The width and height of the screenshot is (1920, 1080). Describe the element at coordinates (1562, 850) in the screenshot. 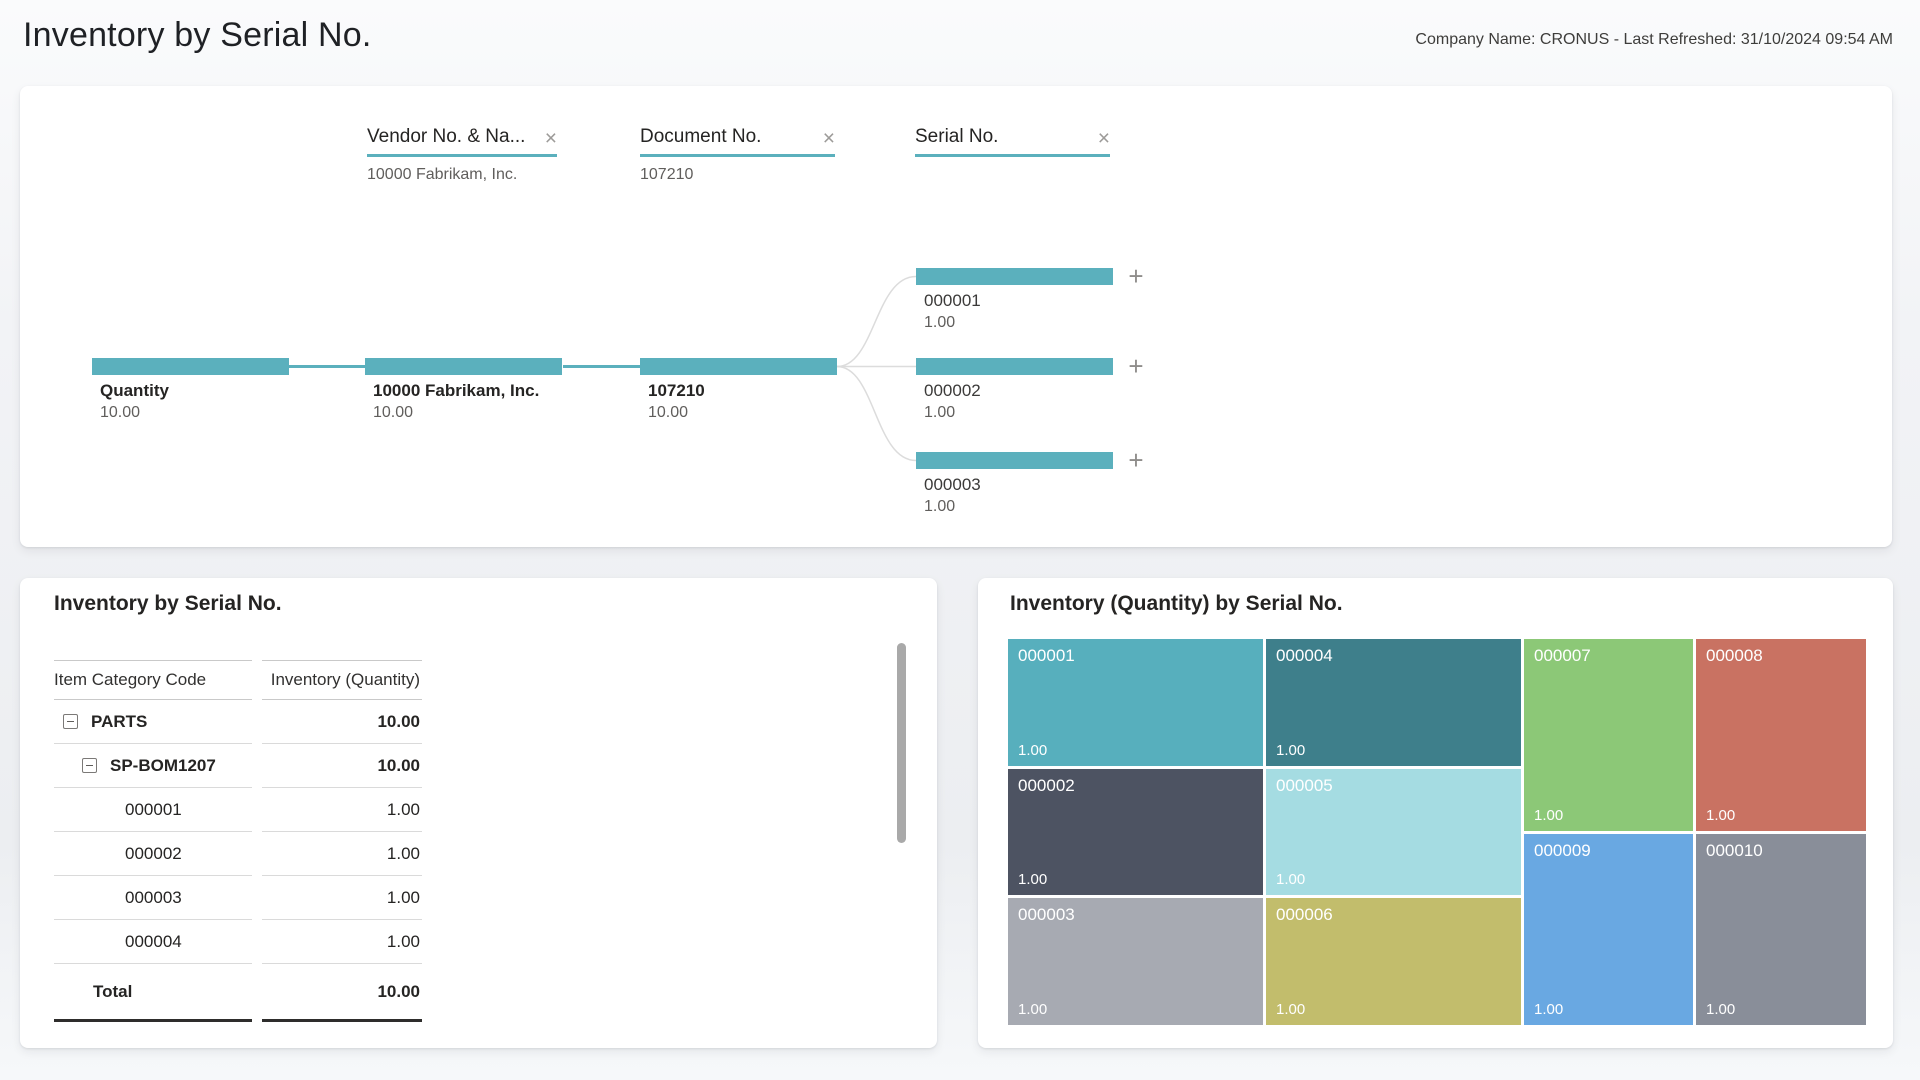

I see `tile-label: 000009` at that location.